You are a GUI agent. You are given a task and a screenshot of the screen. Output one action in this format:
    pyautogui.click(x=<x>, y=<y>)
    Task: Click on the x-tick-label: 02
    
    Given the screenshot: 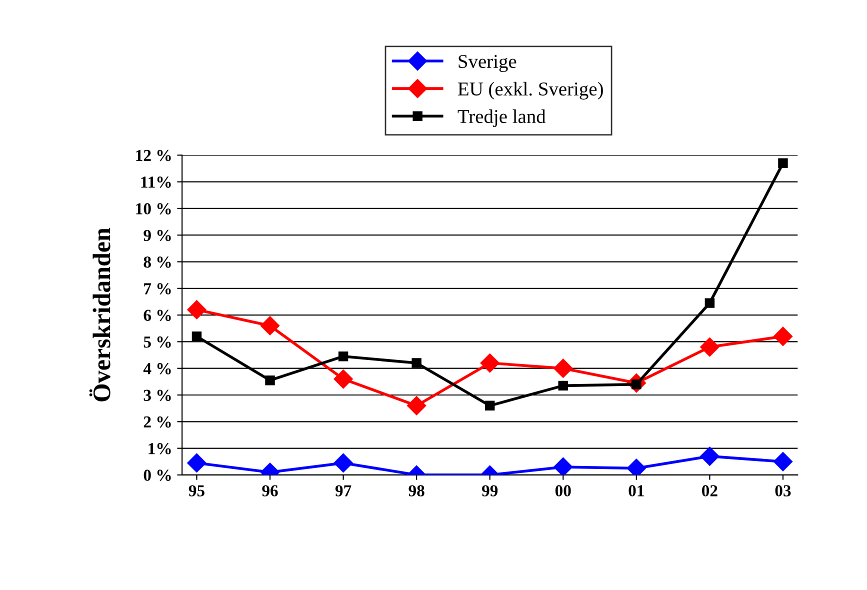 What is the action you would take?
    pyautogui.click(x=710, y=490)
    